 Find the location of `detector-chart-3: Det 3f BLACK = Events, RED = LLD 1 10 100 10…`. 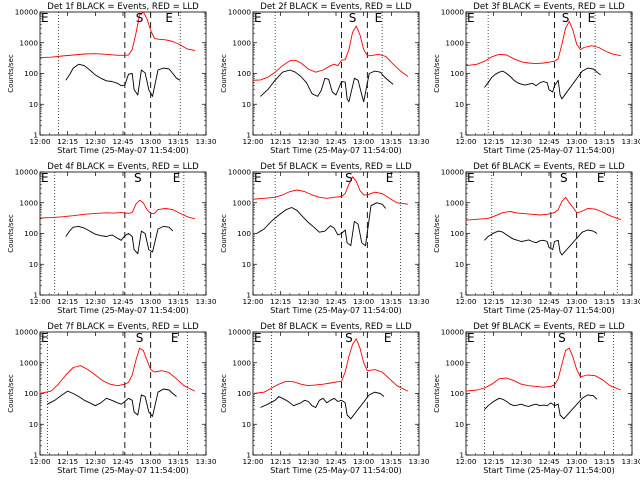

detector-chart-3: Det 3f BLACK = Events, RED = LLD 1 10 100 10… is located at coordinates (536, 78).